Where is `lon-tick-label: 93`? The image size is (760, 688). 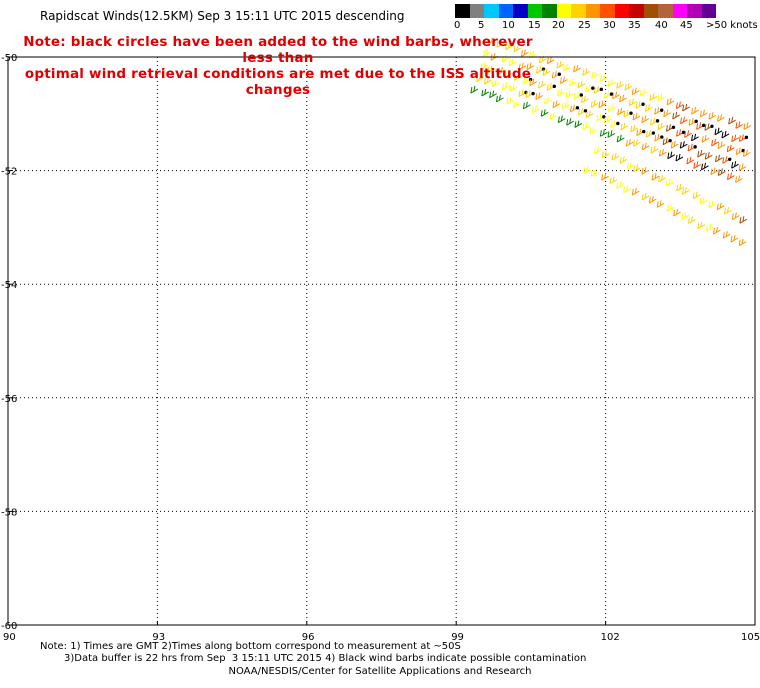
lon-tick-label: 93 is located at coordinates (158, 637).